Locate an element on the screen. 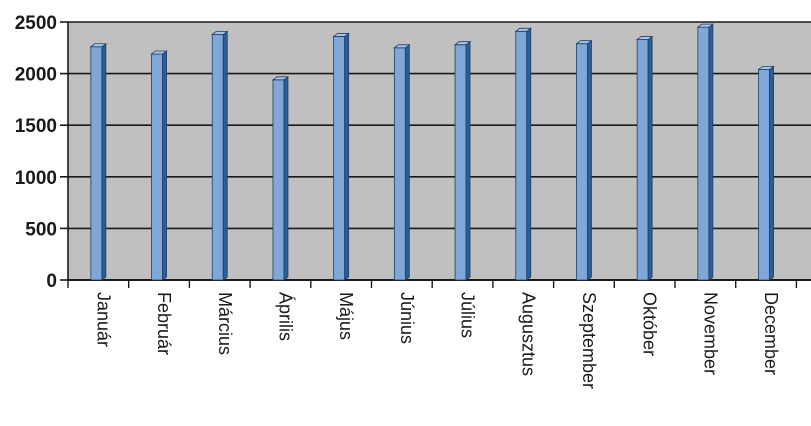 This screenshot has height=426, width=811. x-tick-label-7: Július is located at coordinates (468, 315).